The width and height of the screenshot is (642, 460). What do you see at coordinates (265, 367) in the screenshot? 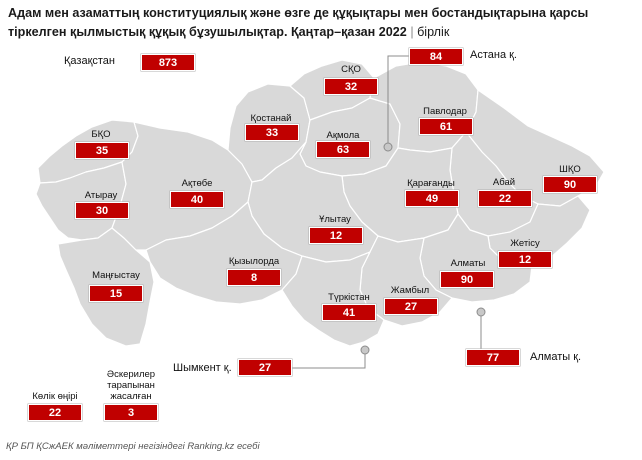
I see `shymkent-value: 27` at bounding box center [265, 367].